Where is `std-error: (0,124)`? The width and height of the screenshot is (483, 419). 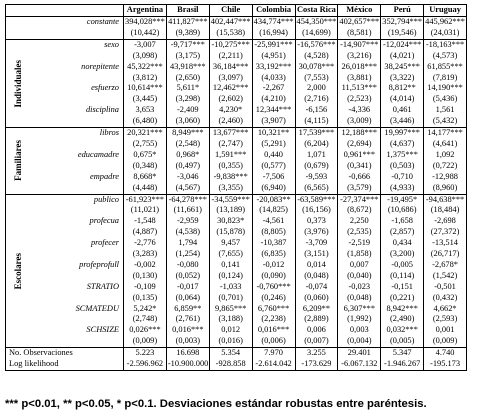 std-error: (0,124) is located at coordinates (230, 276).